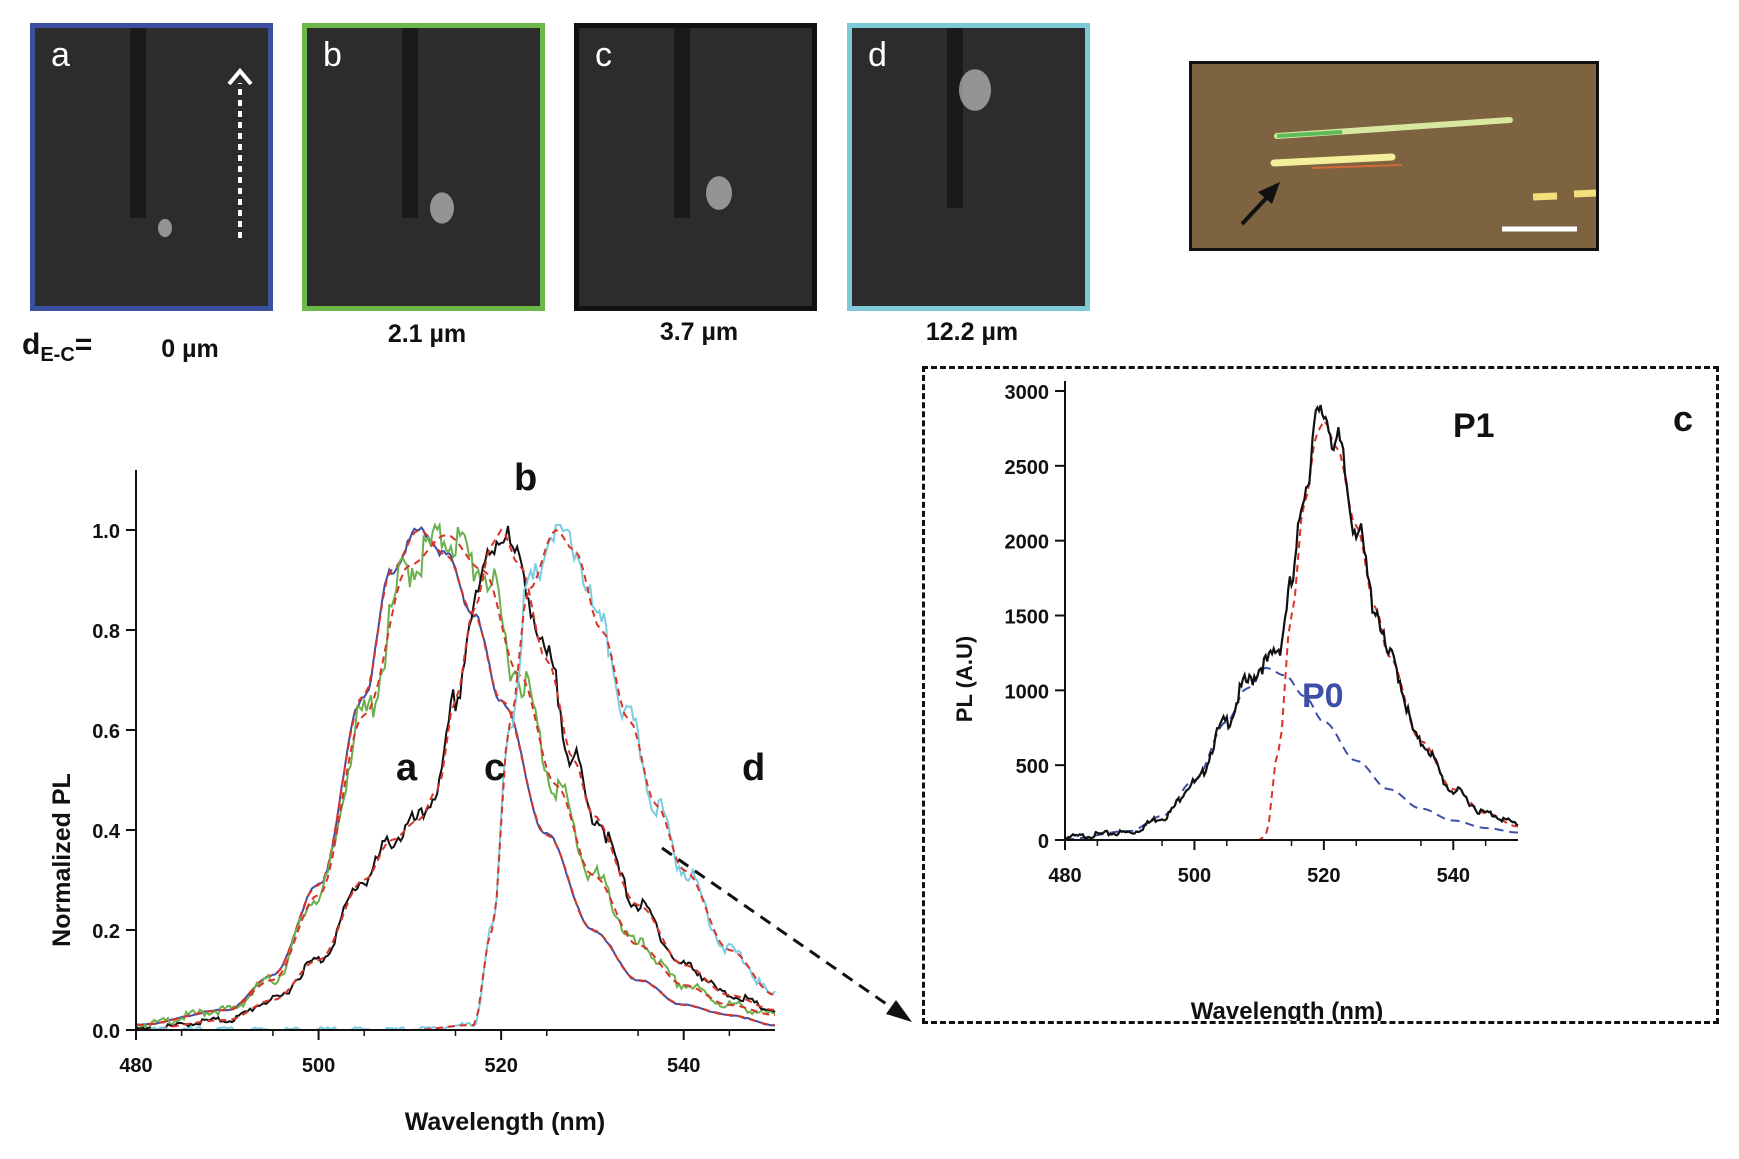 Image resolution: width=1739 pixels, height=1159 pixels. Describe the element at coordinates (57, 347) in the screenshot. I see `distance-label: dE-C=` at that location.